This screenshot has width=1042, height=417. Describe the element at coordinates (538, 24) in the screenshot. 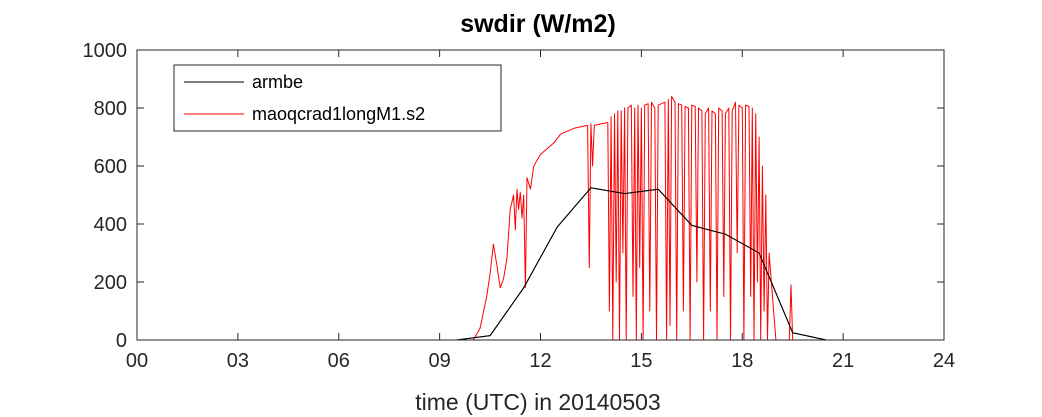

I see `chart-title: swdir (W/m2)` at that location.